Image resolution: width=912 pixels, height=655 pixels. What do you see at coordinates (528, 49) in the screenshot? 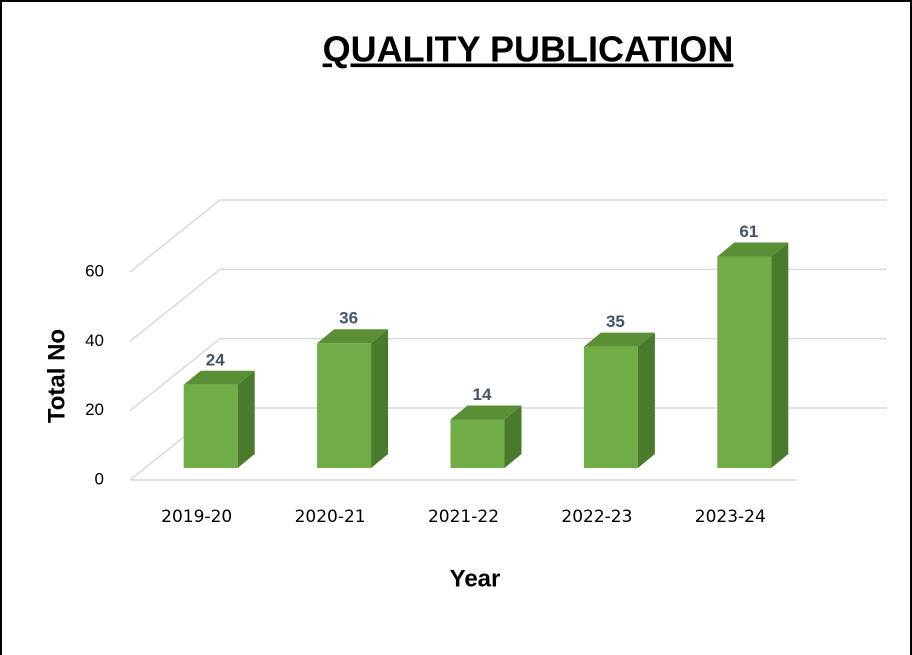
I see `chart-title: QUALITY PUBLICATION` at bounding box center [528, 49].